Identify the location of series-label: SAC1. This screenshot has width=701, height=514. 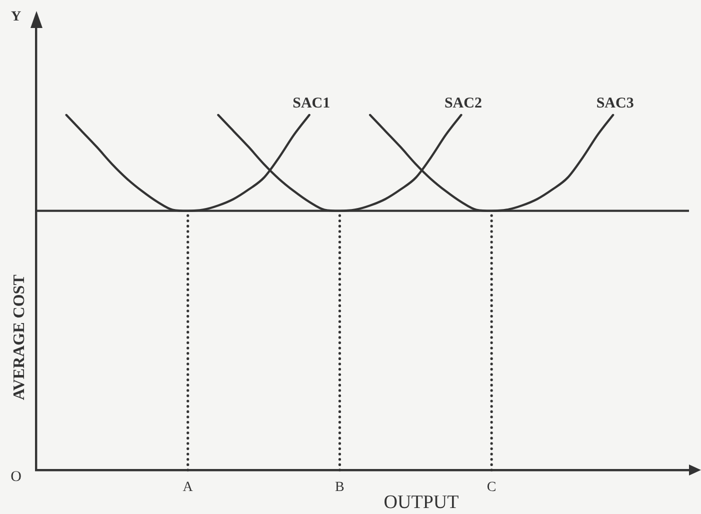
(311, 103).